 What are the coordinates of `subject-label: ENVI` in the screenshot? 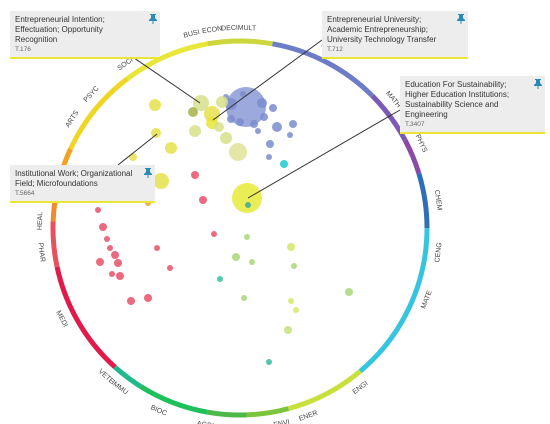 It's located at (281, 421).